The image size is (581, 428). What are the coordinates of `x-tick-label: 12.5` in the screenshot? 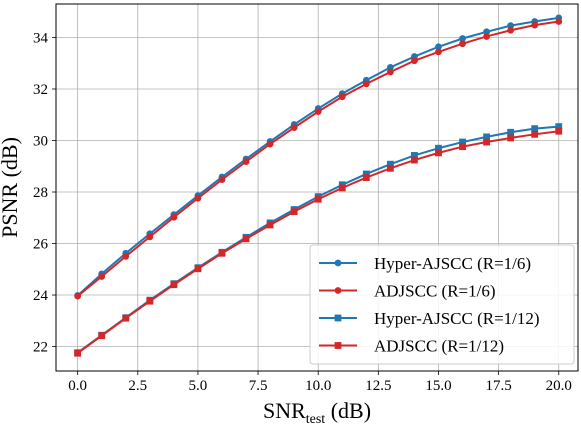 It's located at (378, 386).